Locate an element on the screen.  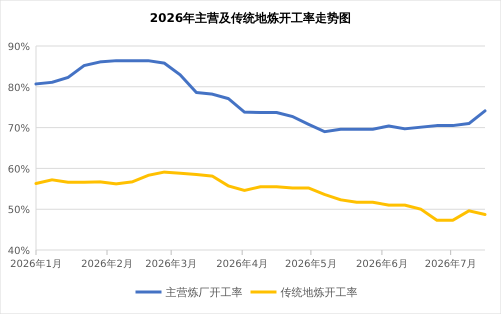
legend-label: 传统地炼开工率 is located at coordinates (319, 292).